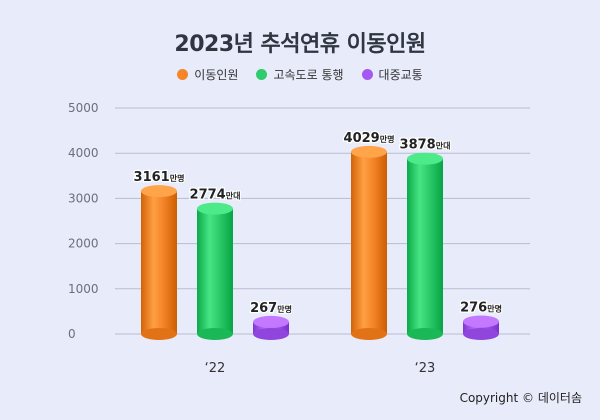 The height and width of the screenshot is (420, 600). Describe the element at coordinates (400, 75) in the screenshot. I see `legend-label-2: 대중교통` at that location.